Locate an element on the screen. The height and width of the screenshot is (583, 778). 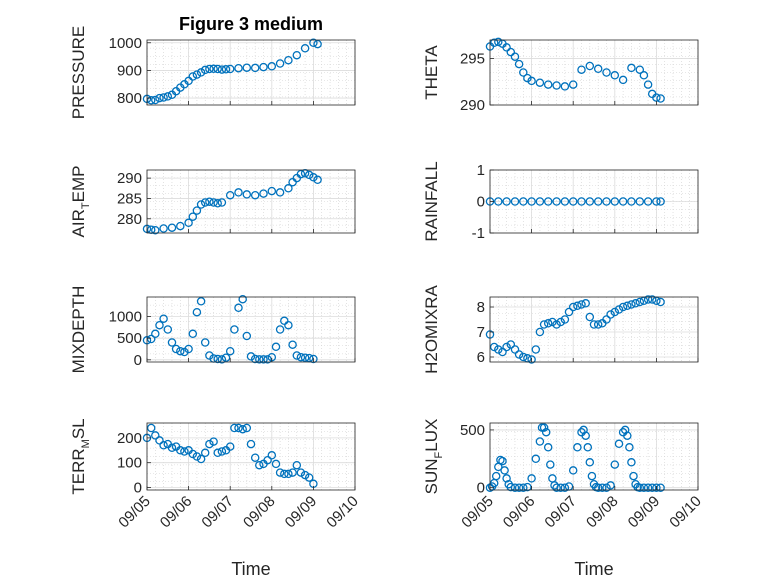
y-tick-label: 1000 is located at coordinates (125, 43).